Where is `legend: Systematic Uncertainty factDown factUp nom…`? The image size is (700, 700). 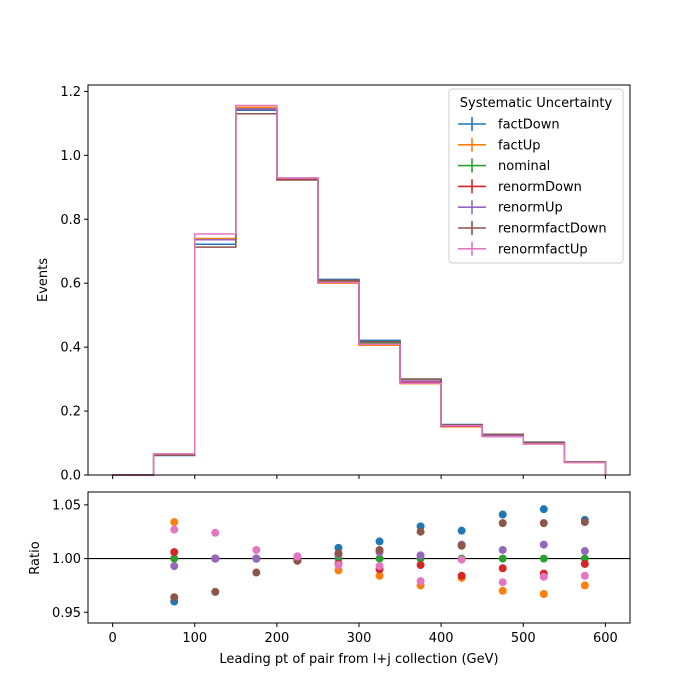 legend: Systematic Uncertainty factDown factUp nom… is located at coordinates (536, 176).